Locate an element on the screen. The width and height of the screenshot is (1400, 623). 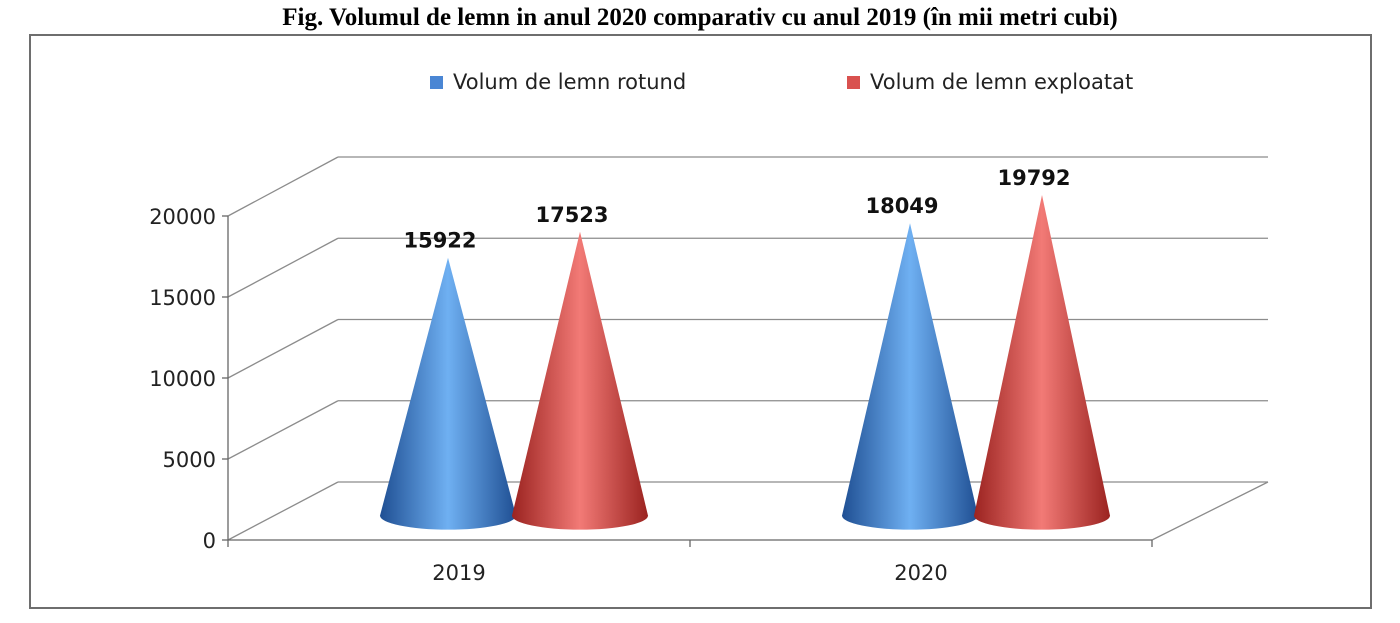
legend-item-rotund: Volum de lemn rotund is located at coordinates (558, 82).